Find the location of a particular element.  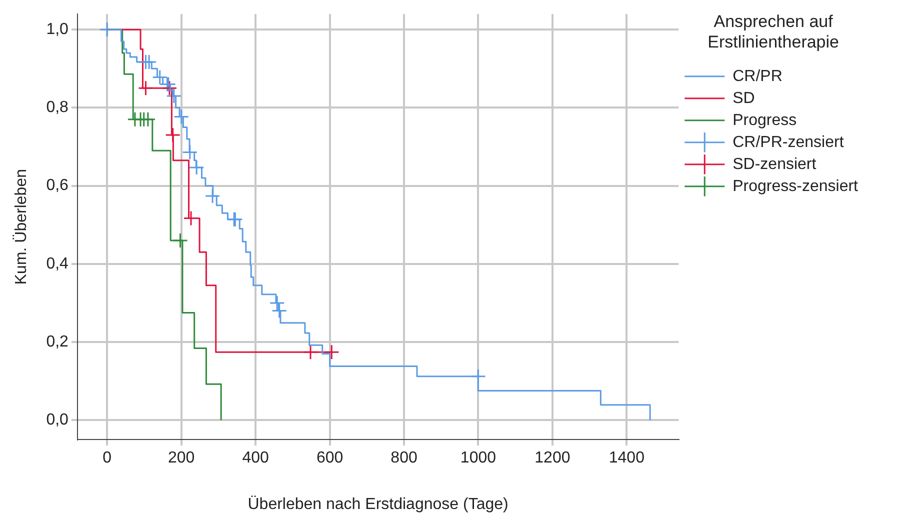

x-tick-label: 600 is located at coordinates (330, 458).